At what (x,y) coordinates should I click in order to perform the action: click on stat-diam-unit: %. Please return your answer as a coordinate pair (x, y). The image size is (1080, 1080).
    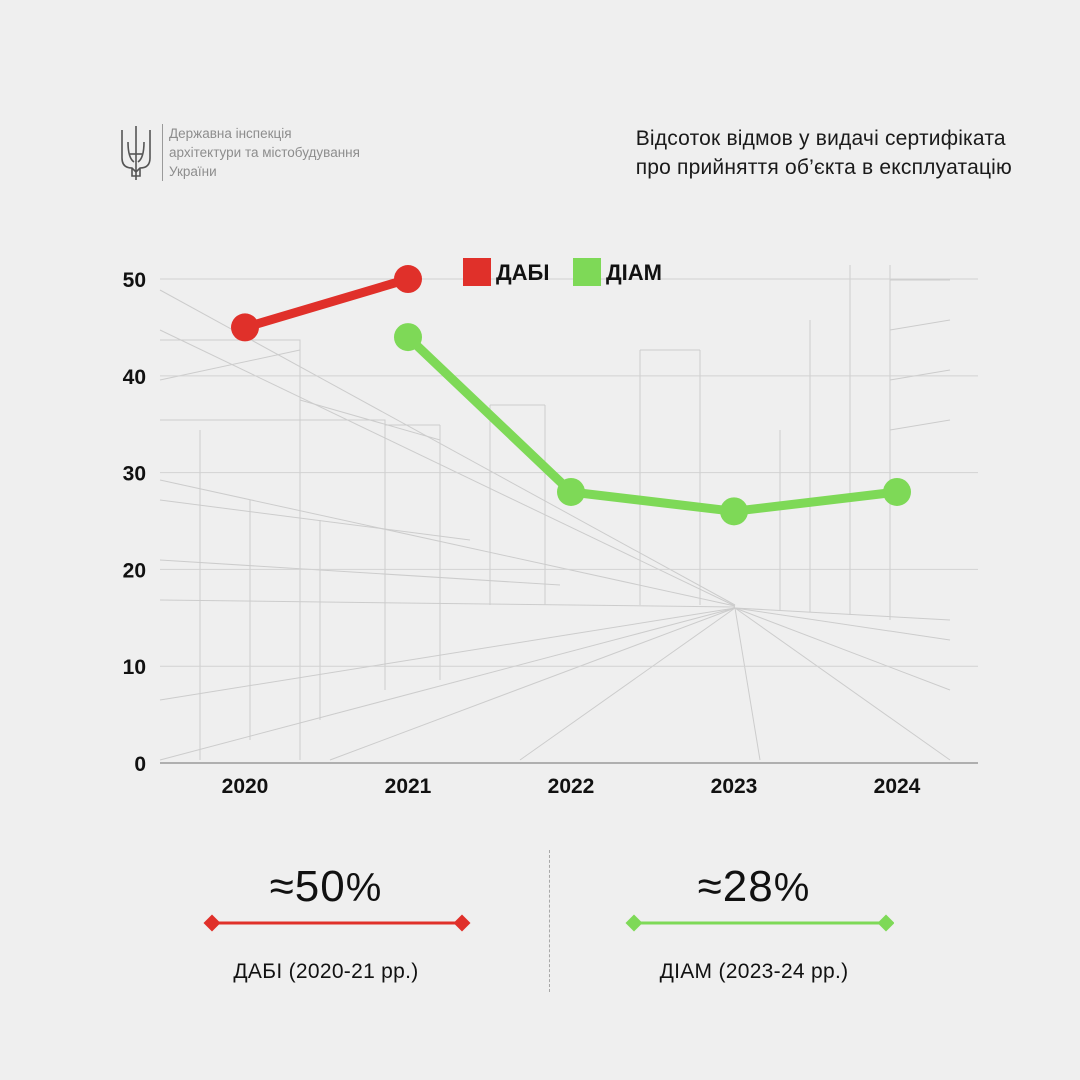
    Looking at the image, I should click on (792, 888).